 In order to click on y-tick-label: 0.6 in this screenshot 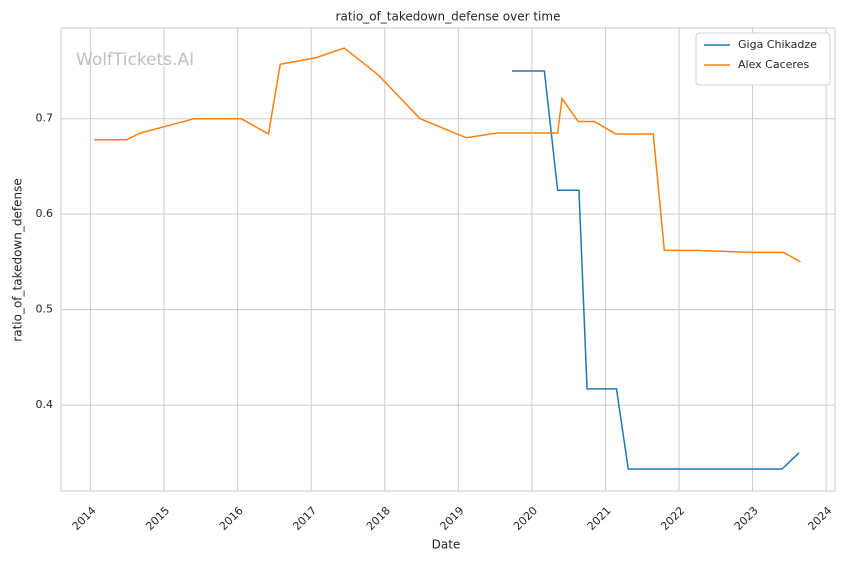, I will do `click(45, 213)`.